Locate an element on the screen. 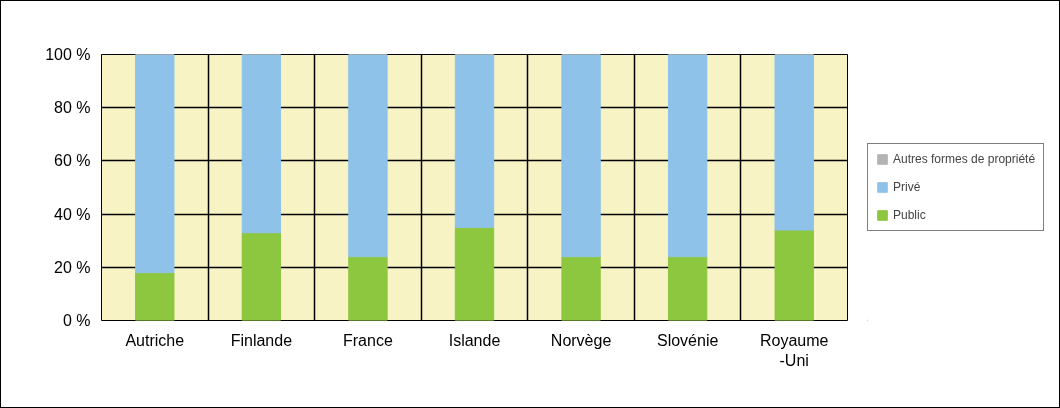 The height and width of the screenshot is (408, 1060). y-tick-label: 100 % is located at coordinates (68, 54).